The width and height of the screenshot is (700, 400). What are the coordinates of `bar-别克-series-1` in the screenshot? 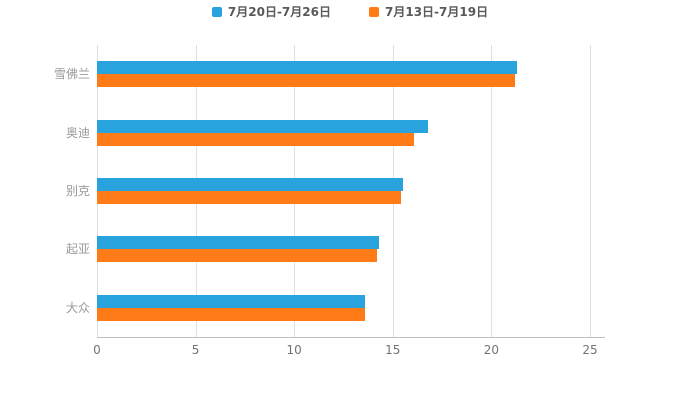 It's located at (249, 197).